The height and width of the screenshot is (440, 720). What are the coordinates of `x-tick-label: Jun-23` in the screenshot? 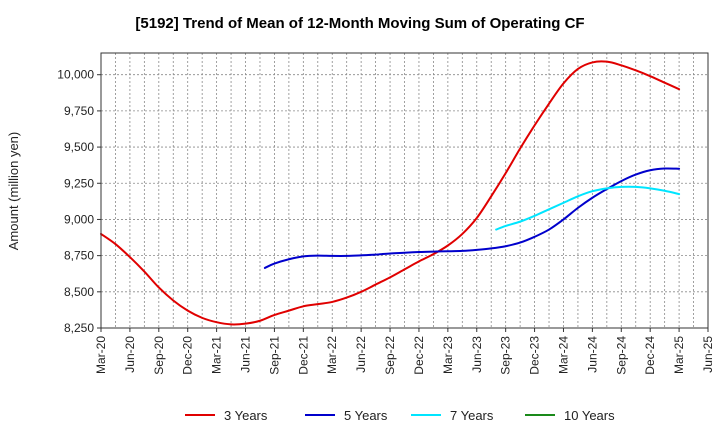 It's located at (477, 354).